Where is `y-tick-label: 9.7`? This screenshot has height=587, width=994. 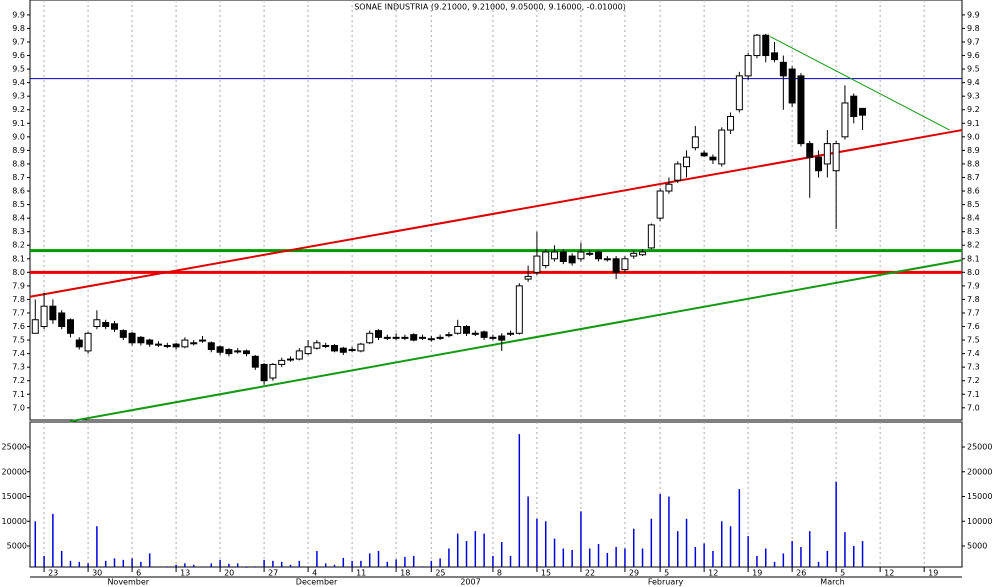
y-tick-label: 9.7 is located at coordinates (18, 42).